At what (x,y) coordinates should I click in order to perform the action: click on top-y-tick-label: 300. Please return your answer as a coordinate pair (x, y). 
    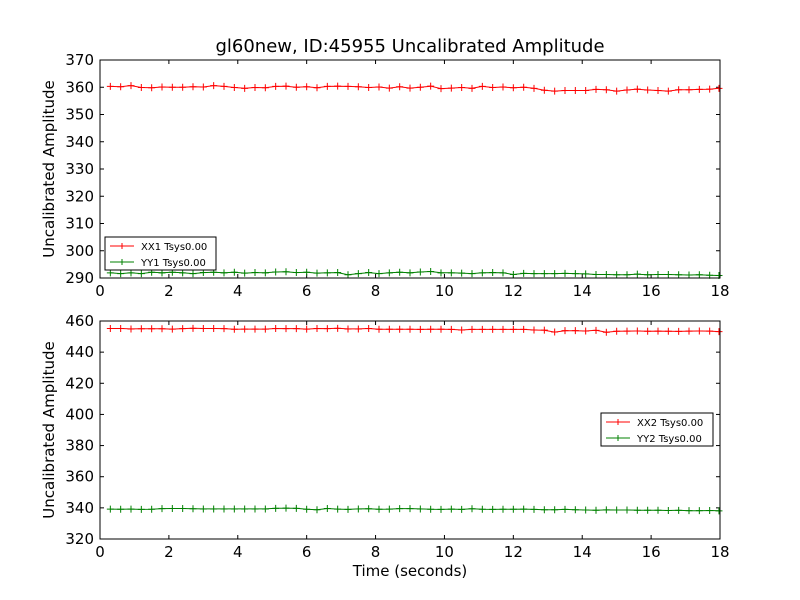
    Looking at the image, I should click on (79, 251).